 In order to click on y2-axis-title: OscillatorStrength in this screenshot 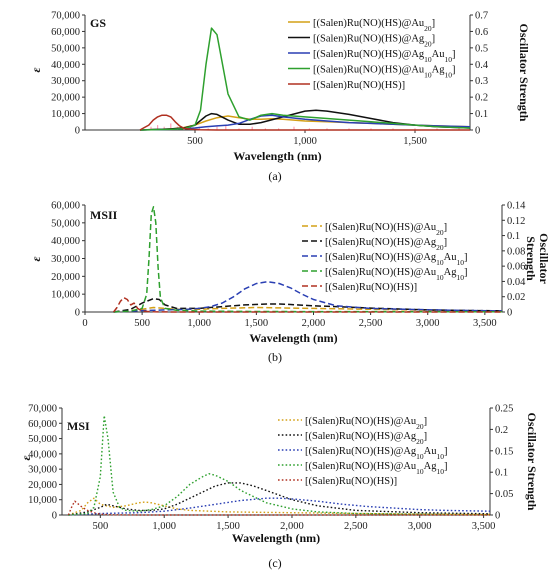, I will do `click(537, 258)`.